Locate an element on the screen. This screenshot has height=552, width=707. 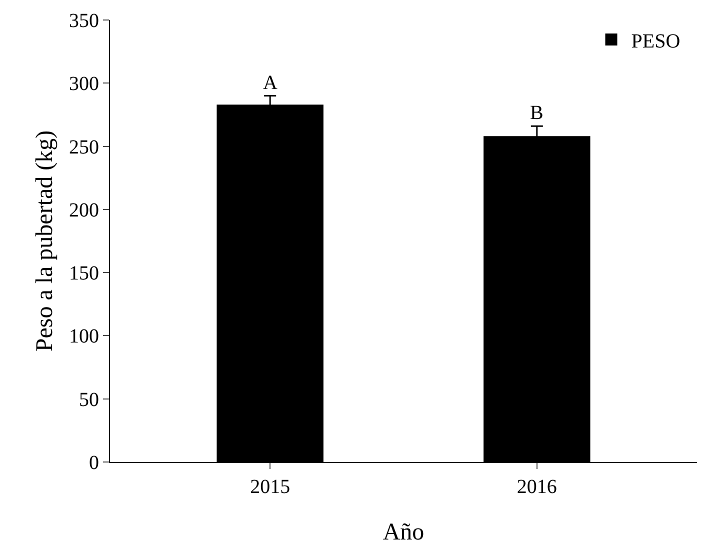
y-tick-label: 250 is located at coordinates (84, 147).